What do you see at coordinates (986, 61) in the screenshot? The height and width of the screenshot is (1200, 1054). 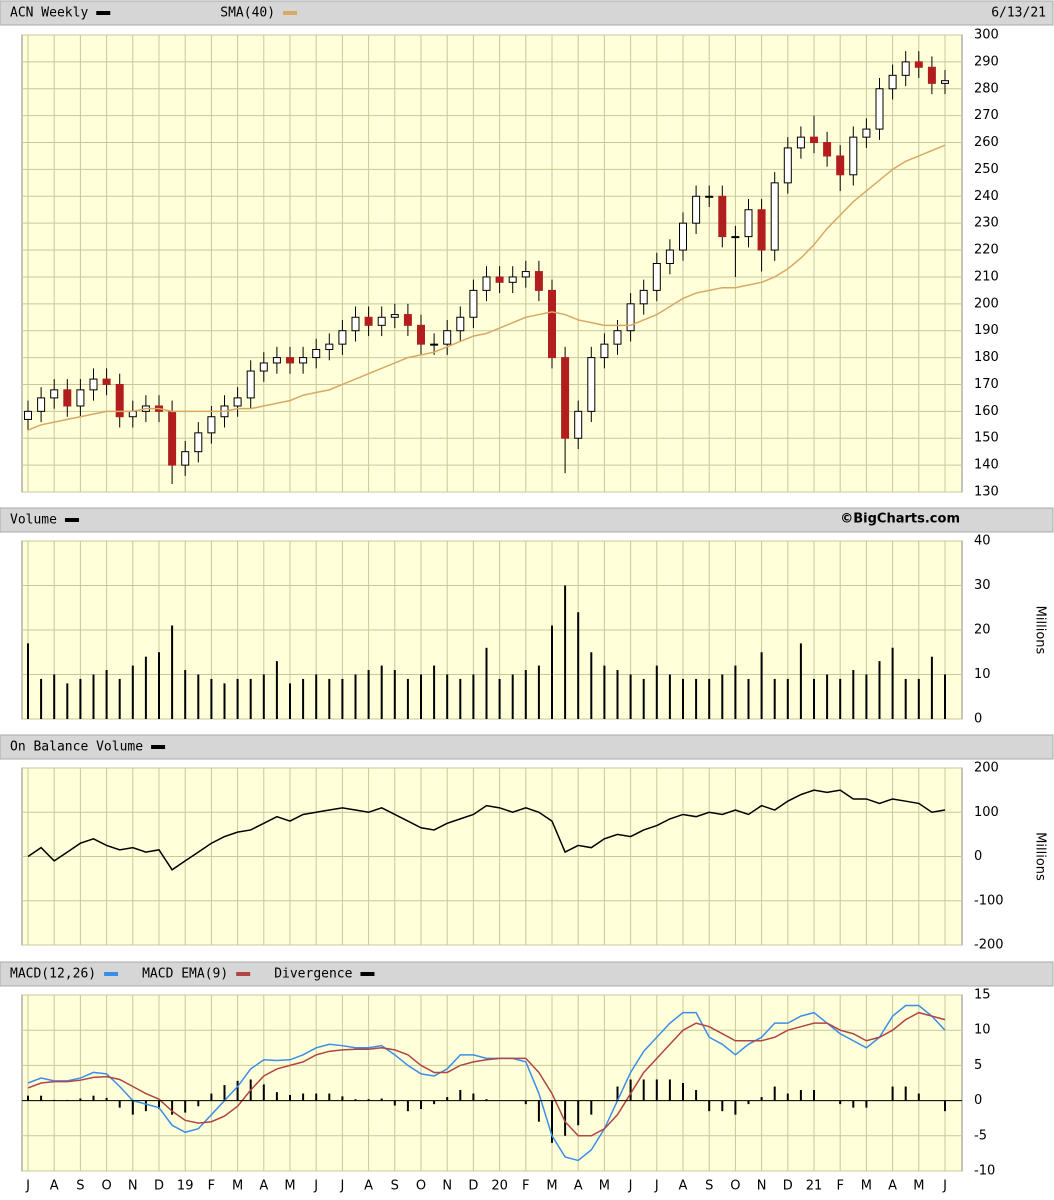 I see `y-tick-label: 290` at bounding box center [986, 61].